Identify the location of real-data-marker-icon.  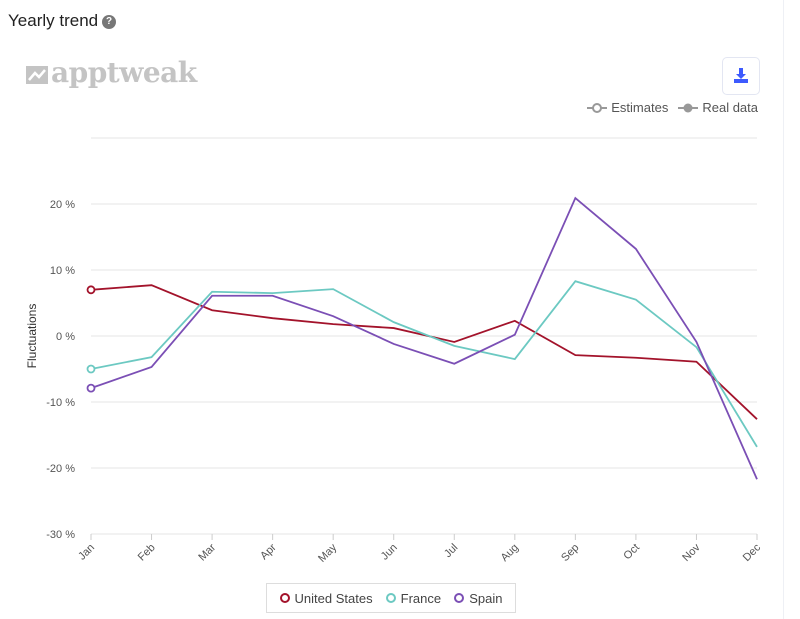
(688, 107).